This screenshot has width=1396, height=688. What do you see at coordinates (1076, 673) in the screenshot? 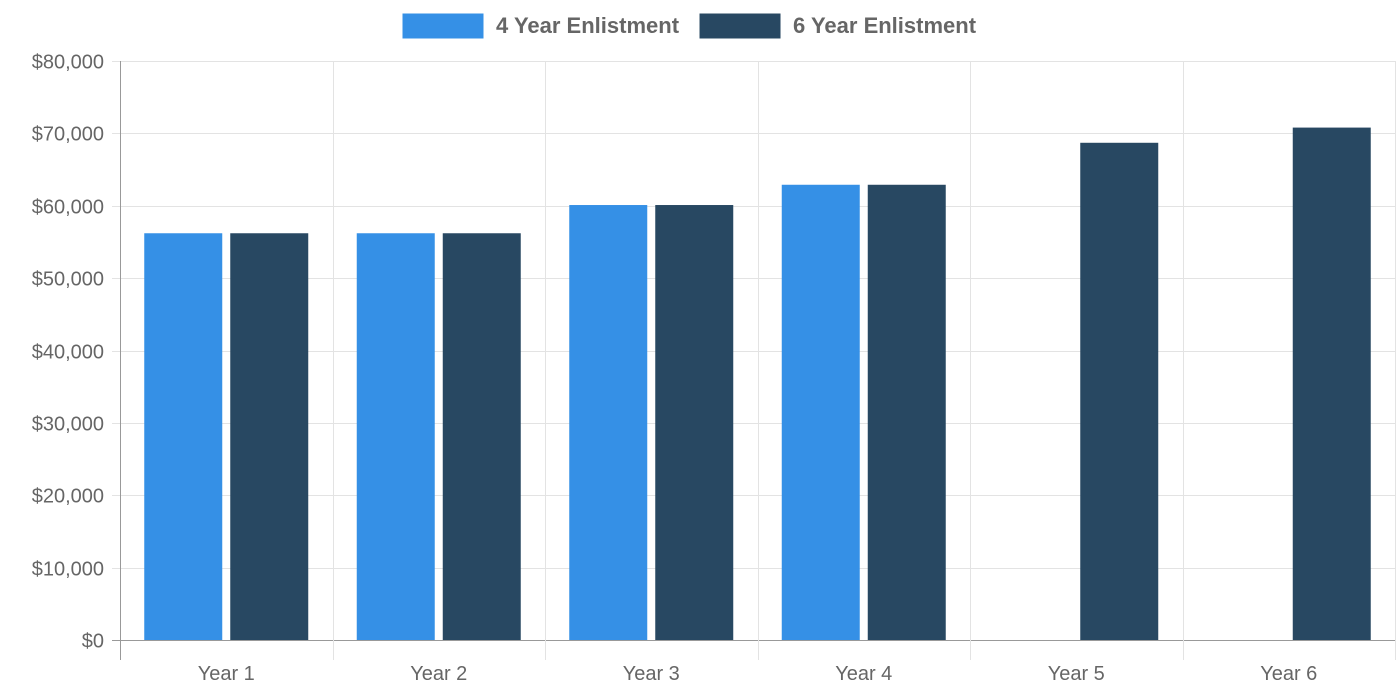
I see `x-tick-label: Year 5` at bounding box center [1076, 673].